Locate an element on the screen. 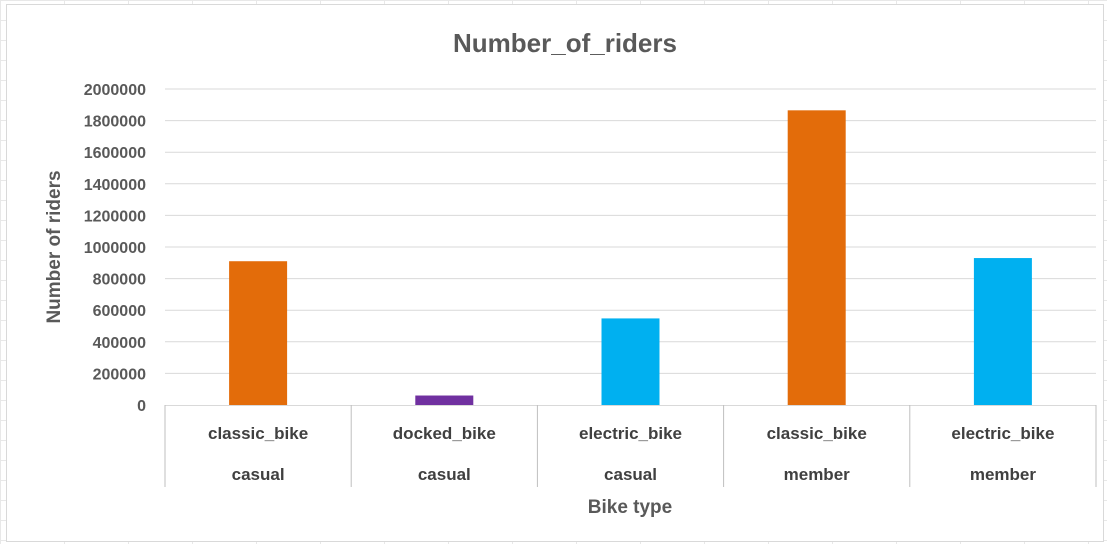 The width and height of the screenshot is (1107, 544). y-tick-label: 800000 is located at coordinates (119, 280).